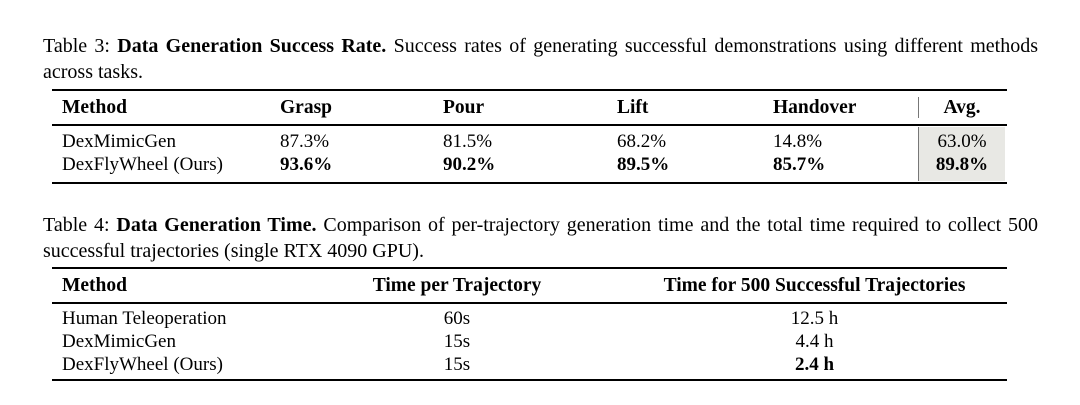  I want to click on cell-grasp: 87.3%, so click(305, 141).